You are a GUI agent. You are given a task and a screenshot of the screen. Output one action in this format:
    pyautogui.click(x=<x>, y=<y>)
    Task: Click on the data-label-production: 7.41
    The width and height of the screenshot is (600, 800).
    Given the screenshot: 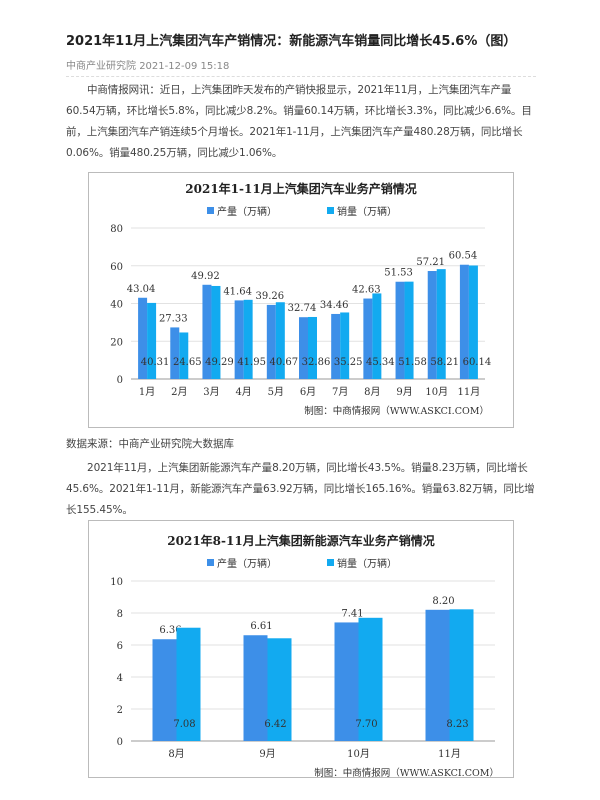 What is the action you would take?
    pyautogui.click(x=352, y=613)
    